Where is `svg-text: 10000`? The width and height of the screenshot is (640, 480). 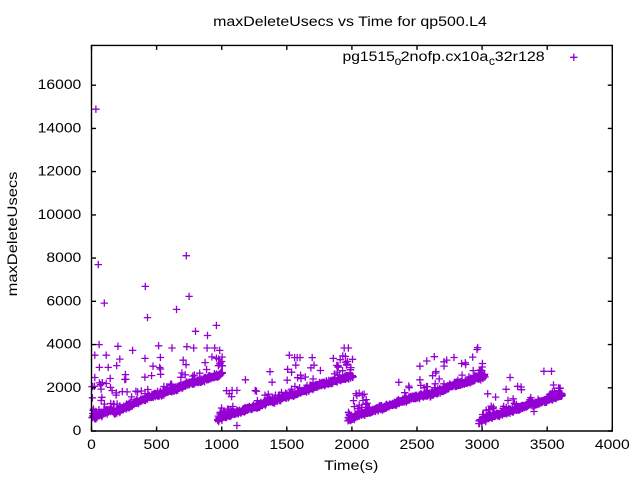
svg-text: 10000 is located at coordinates (60, 214).